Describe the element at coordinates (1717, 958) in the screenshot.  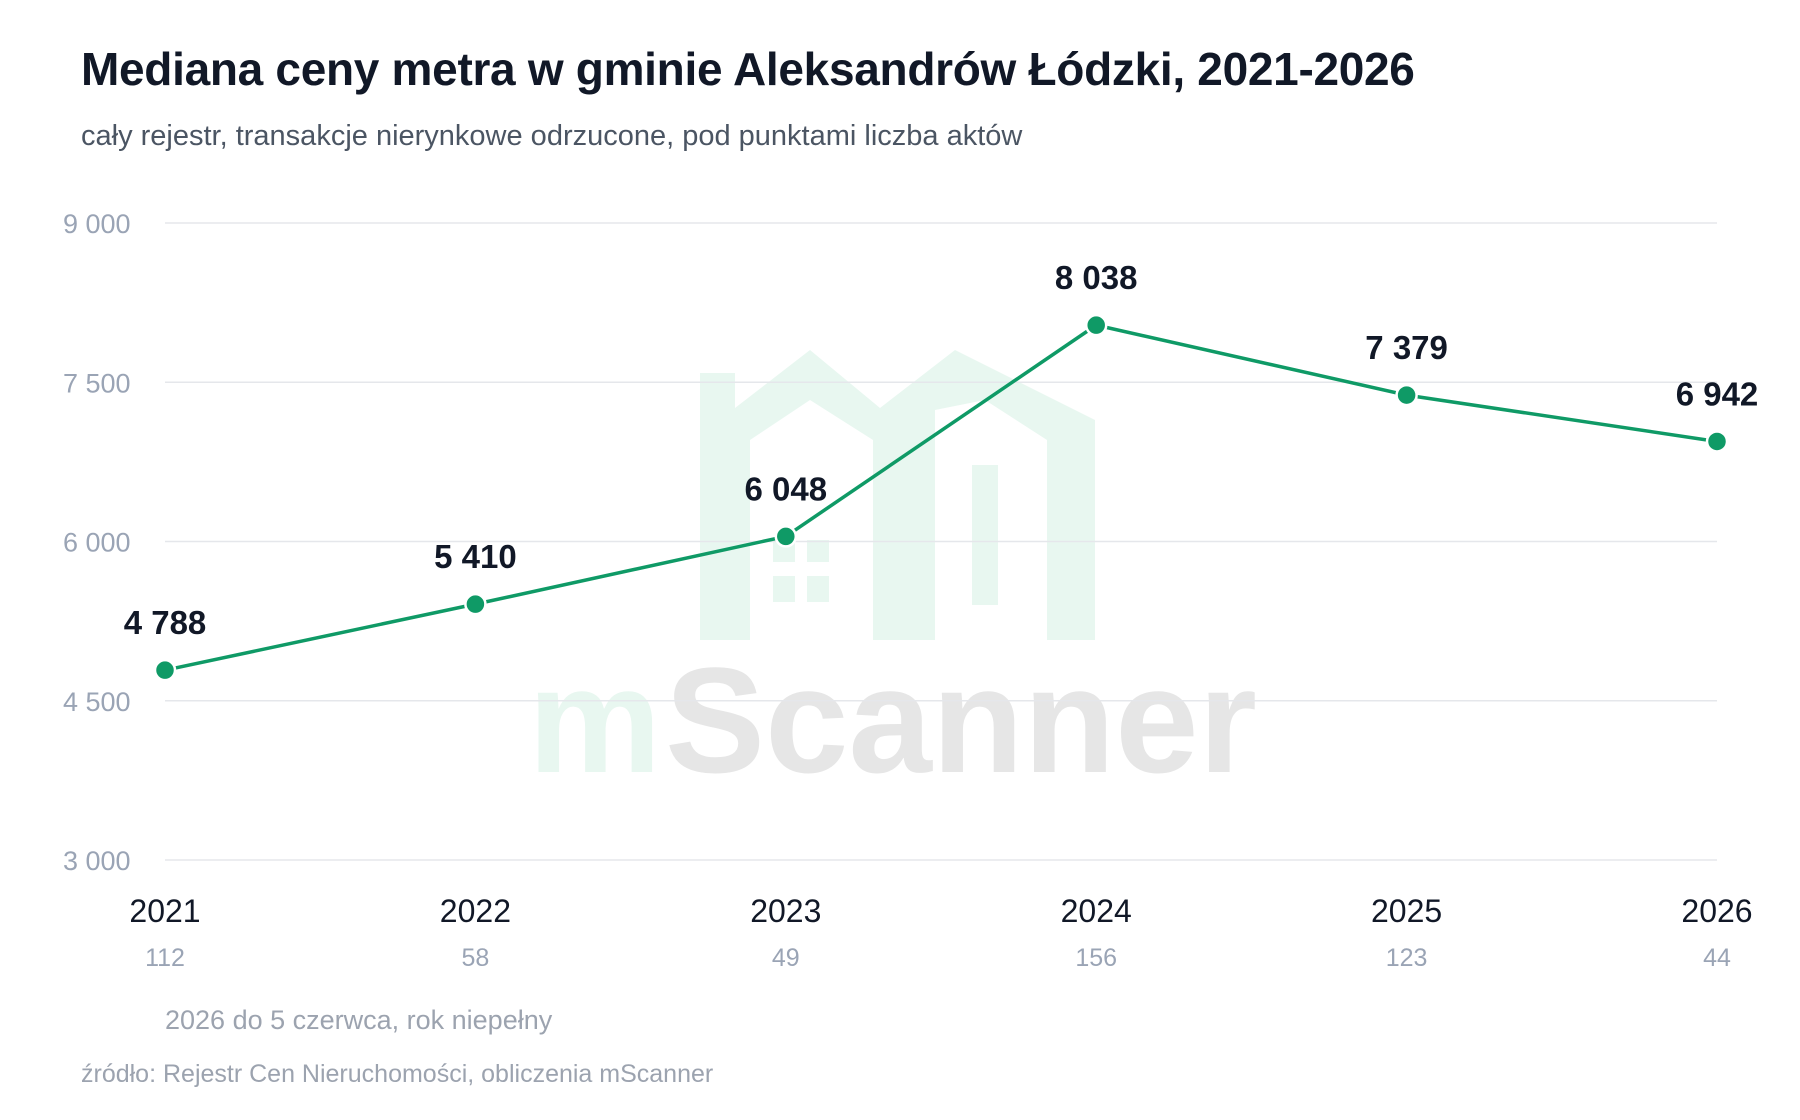
I see `transaction-count-label: 44` at that location.